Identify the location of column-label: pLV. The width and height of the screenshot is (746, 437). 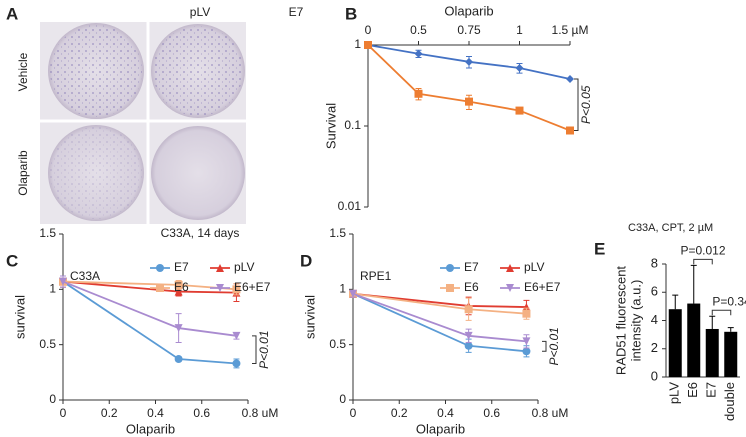
(200, 12).